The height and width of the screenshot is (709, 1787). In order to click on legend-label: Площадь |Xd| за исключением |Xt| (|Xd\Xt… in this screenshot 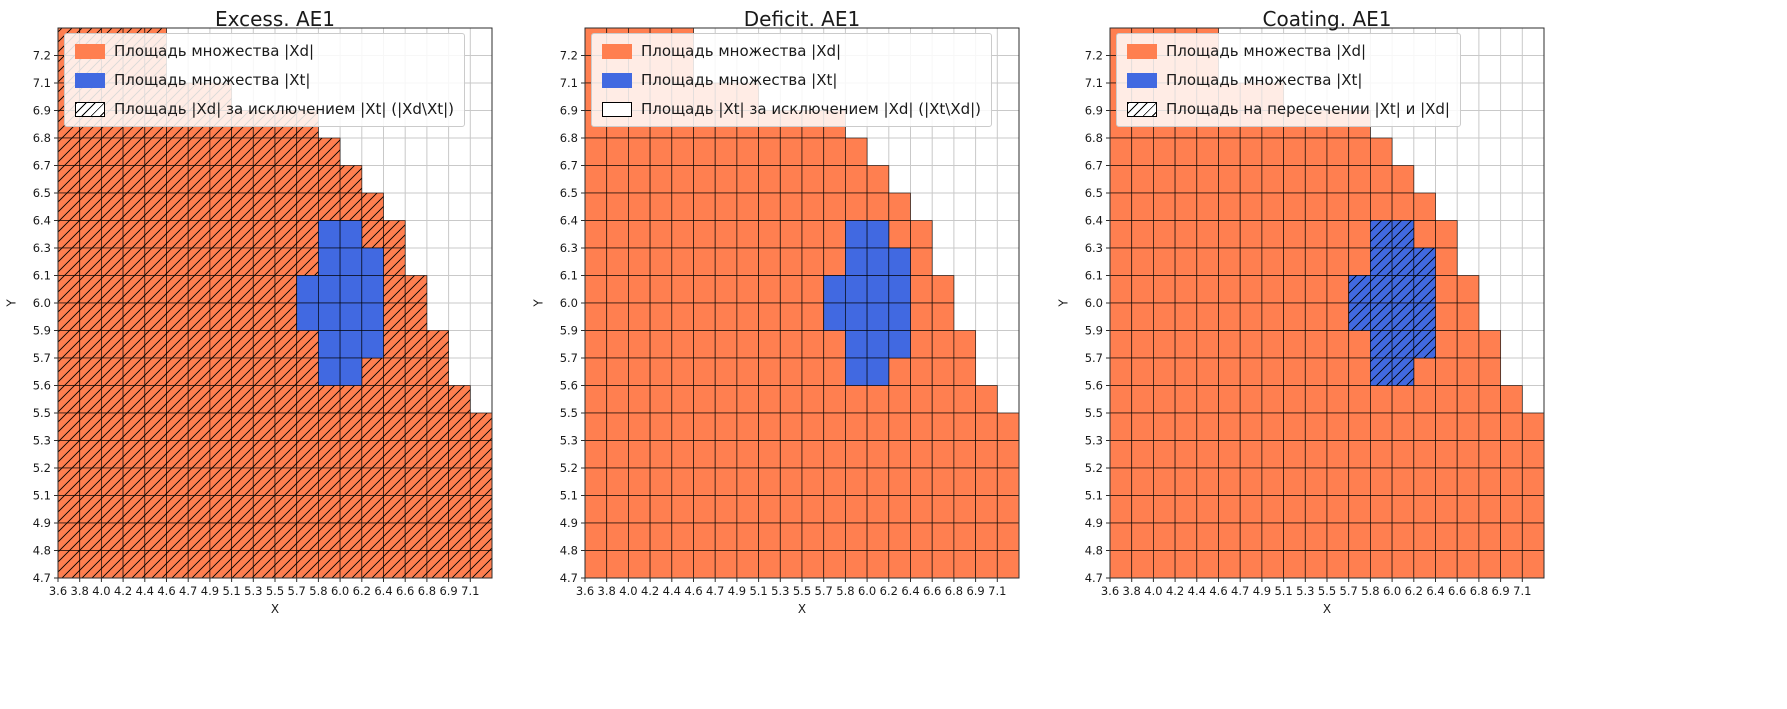, I will do `click(284, 109)`.